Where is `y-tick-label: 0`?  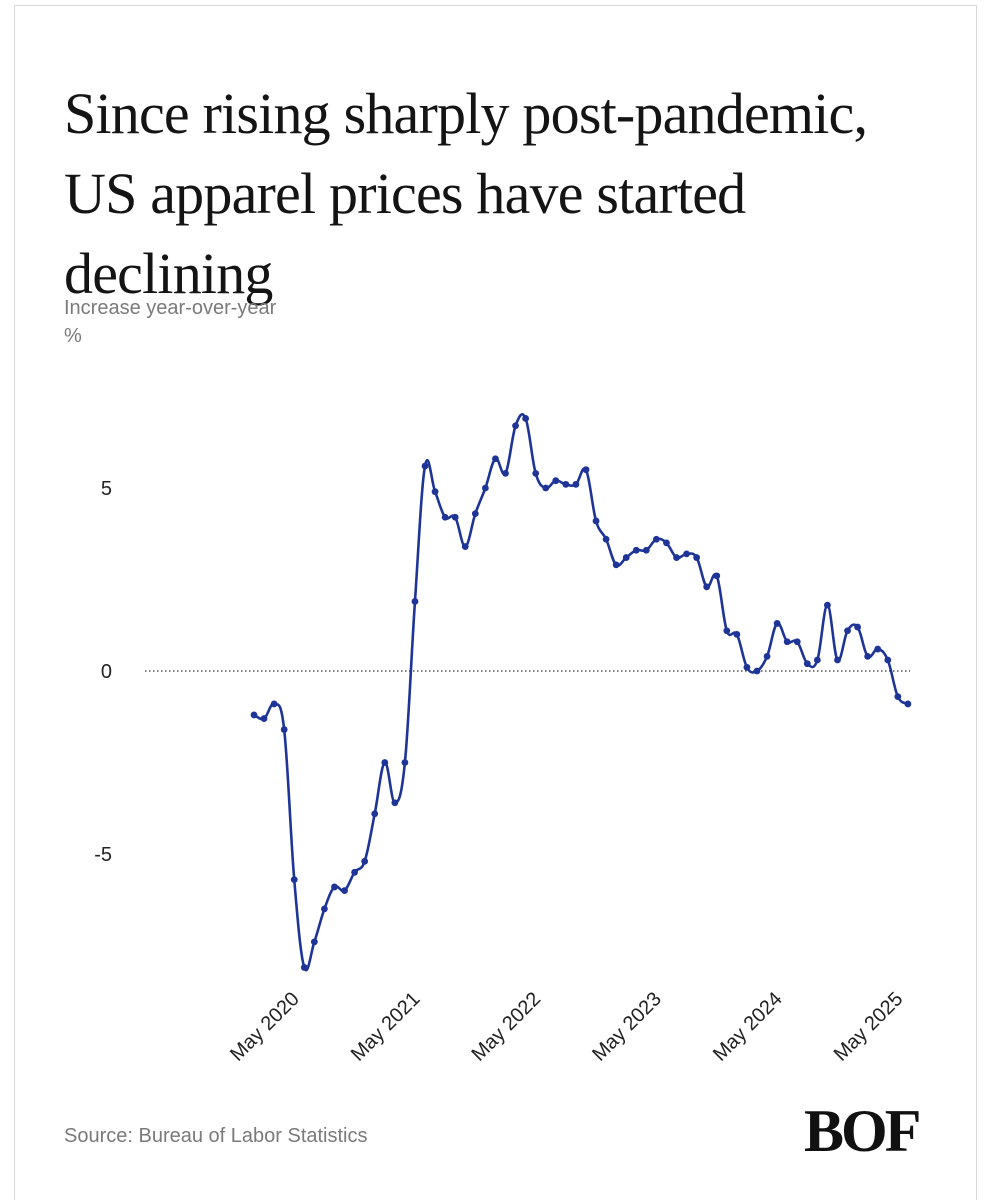
y-tick-label: 0 is located at coordinates (106, 672).